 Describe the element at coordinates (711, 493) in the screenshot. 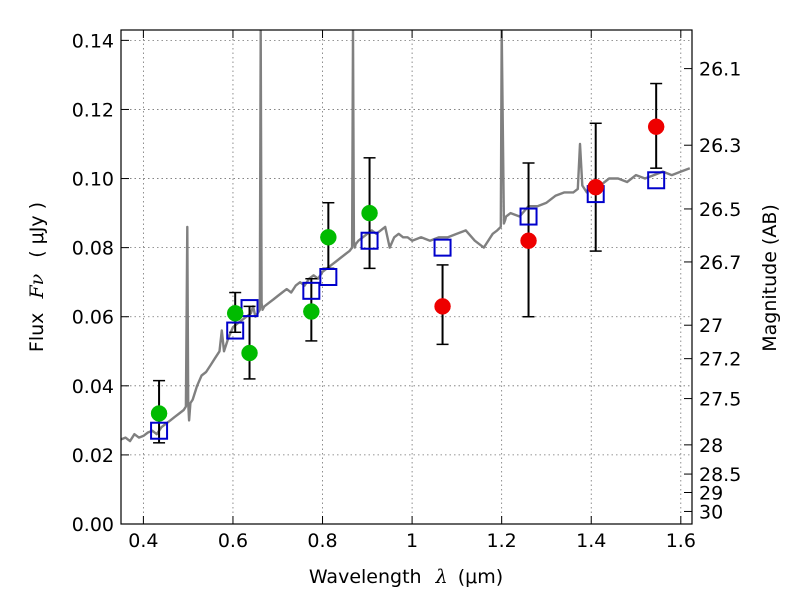

I see `y2-tick-label: 29` at that location.